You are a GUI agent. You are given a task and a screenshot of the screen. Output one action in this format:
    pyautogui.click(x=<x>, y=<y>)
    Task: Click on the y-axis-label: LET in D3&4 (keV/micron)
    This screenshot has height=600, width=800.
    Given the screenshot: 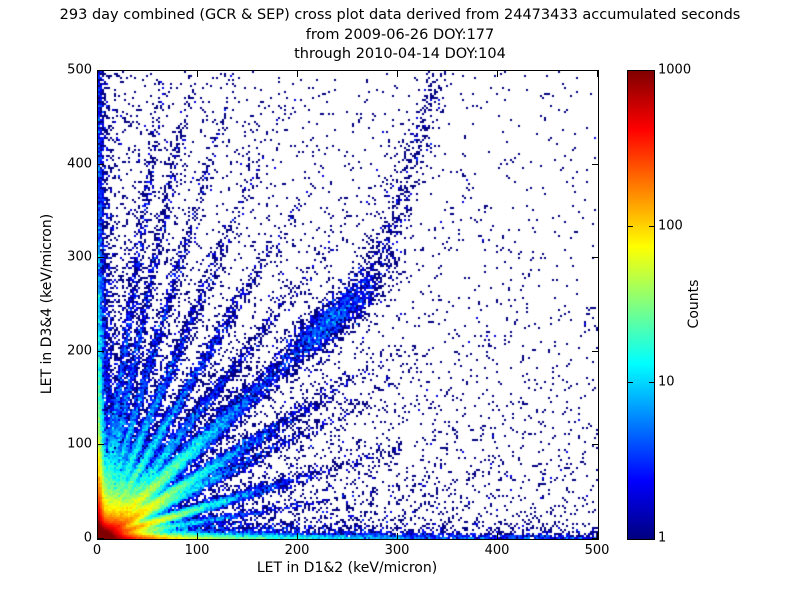 What is the action you would take?
    pyautogui.click(x=47, y=304)
    